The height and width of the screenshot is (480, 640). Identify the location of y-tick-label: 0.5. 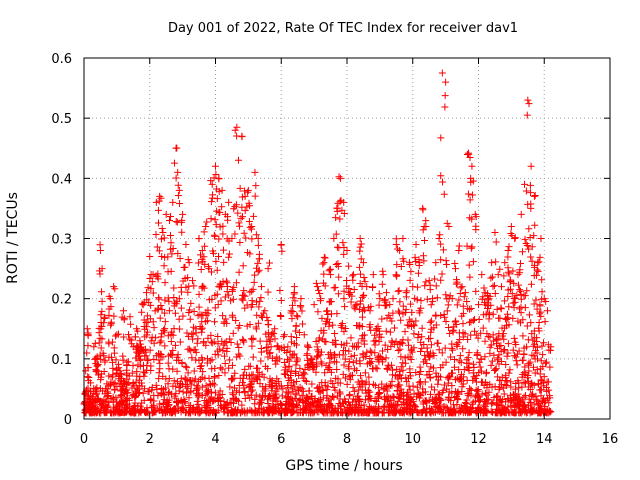
(61, 119).